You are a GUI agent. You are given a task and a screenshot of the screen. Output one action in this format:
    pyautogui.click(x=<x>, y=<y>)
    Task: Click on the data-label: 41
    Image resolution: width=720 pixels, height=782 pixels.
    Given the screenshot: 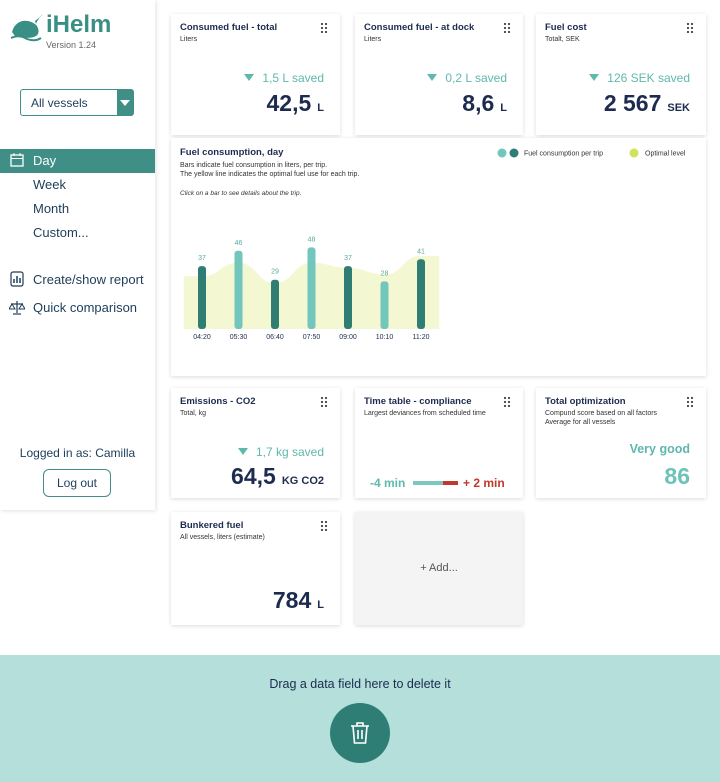 What is the action you would take?
    pyautogui.click(x=421, y=251)
    